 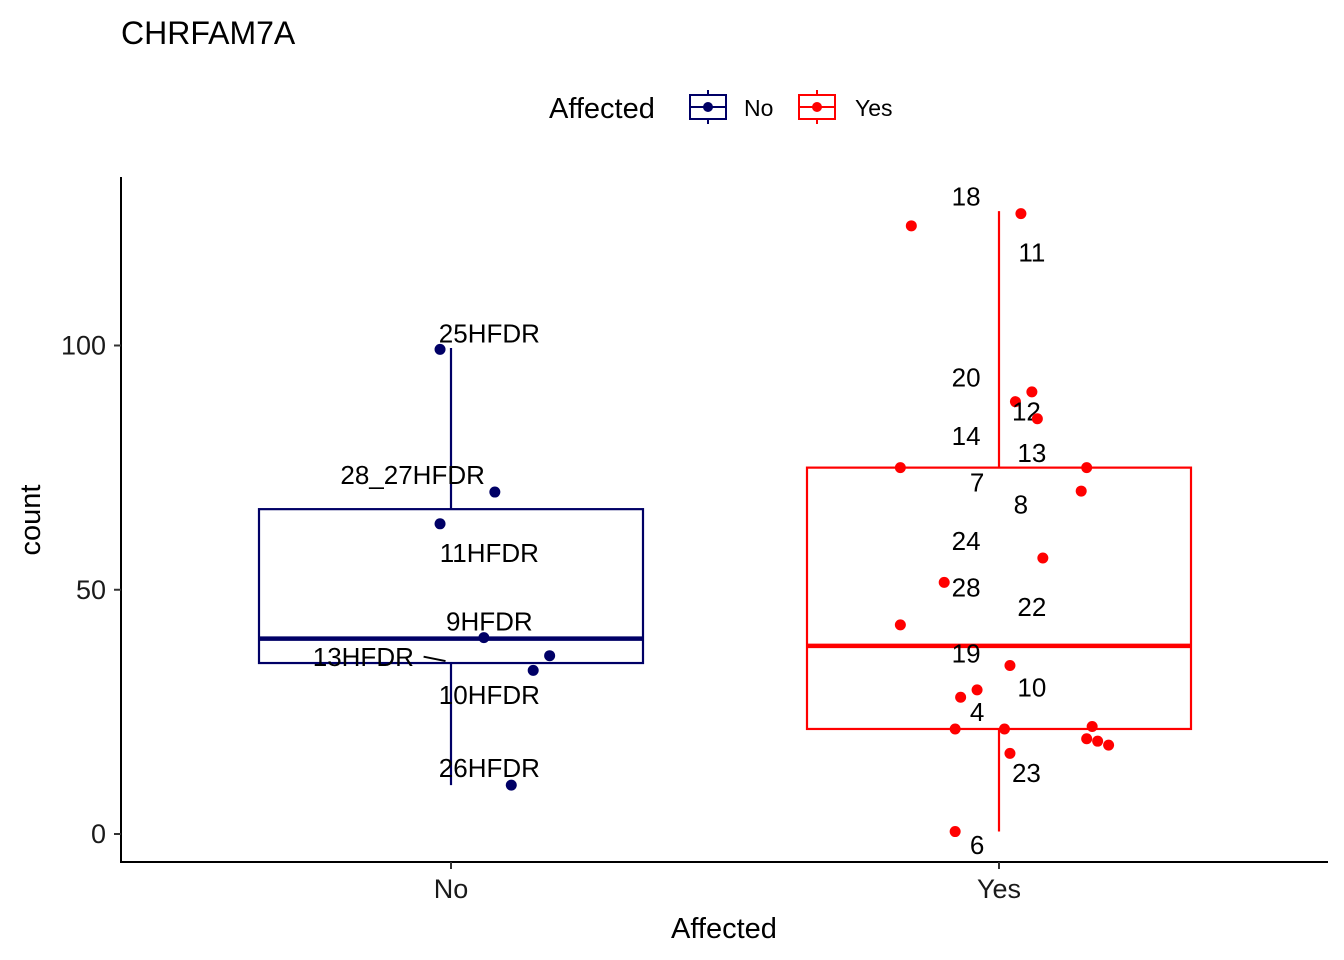 I want to click on point-label: 13HFDR, so click(x=363, y=657).